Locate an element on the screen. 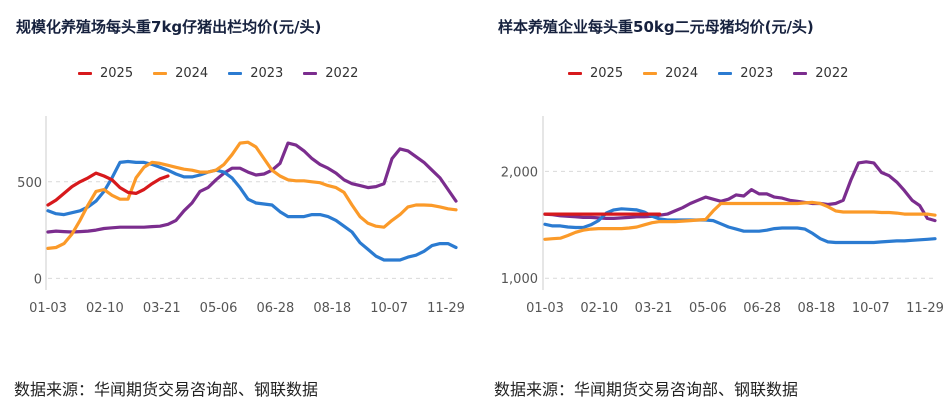 The height and width of the screenshot is (410, 952). y-tick-label: 0 is located at coordinates (38, 279).